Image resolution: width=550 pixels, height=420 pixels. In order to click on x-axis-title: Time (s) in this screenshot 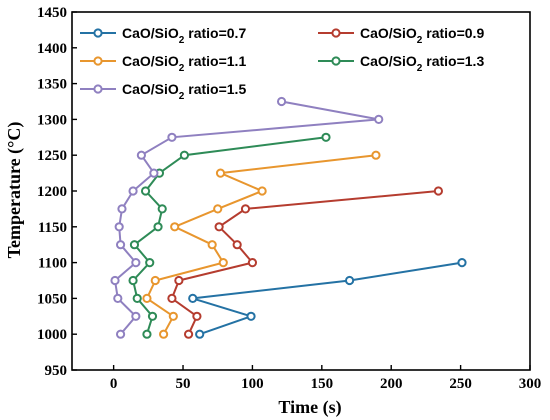, I will do `click(309, 407)`.